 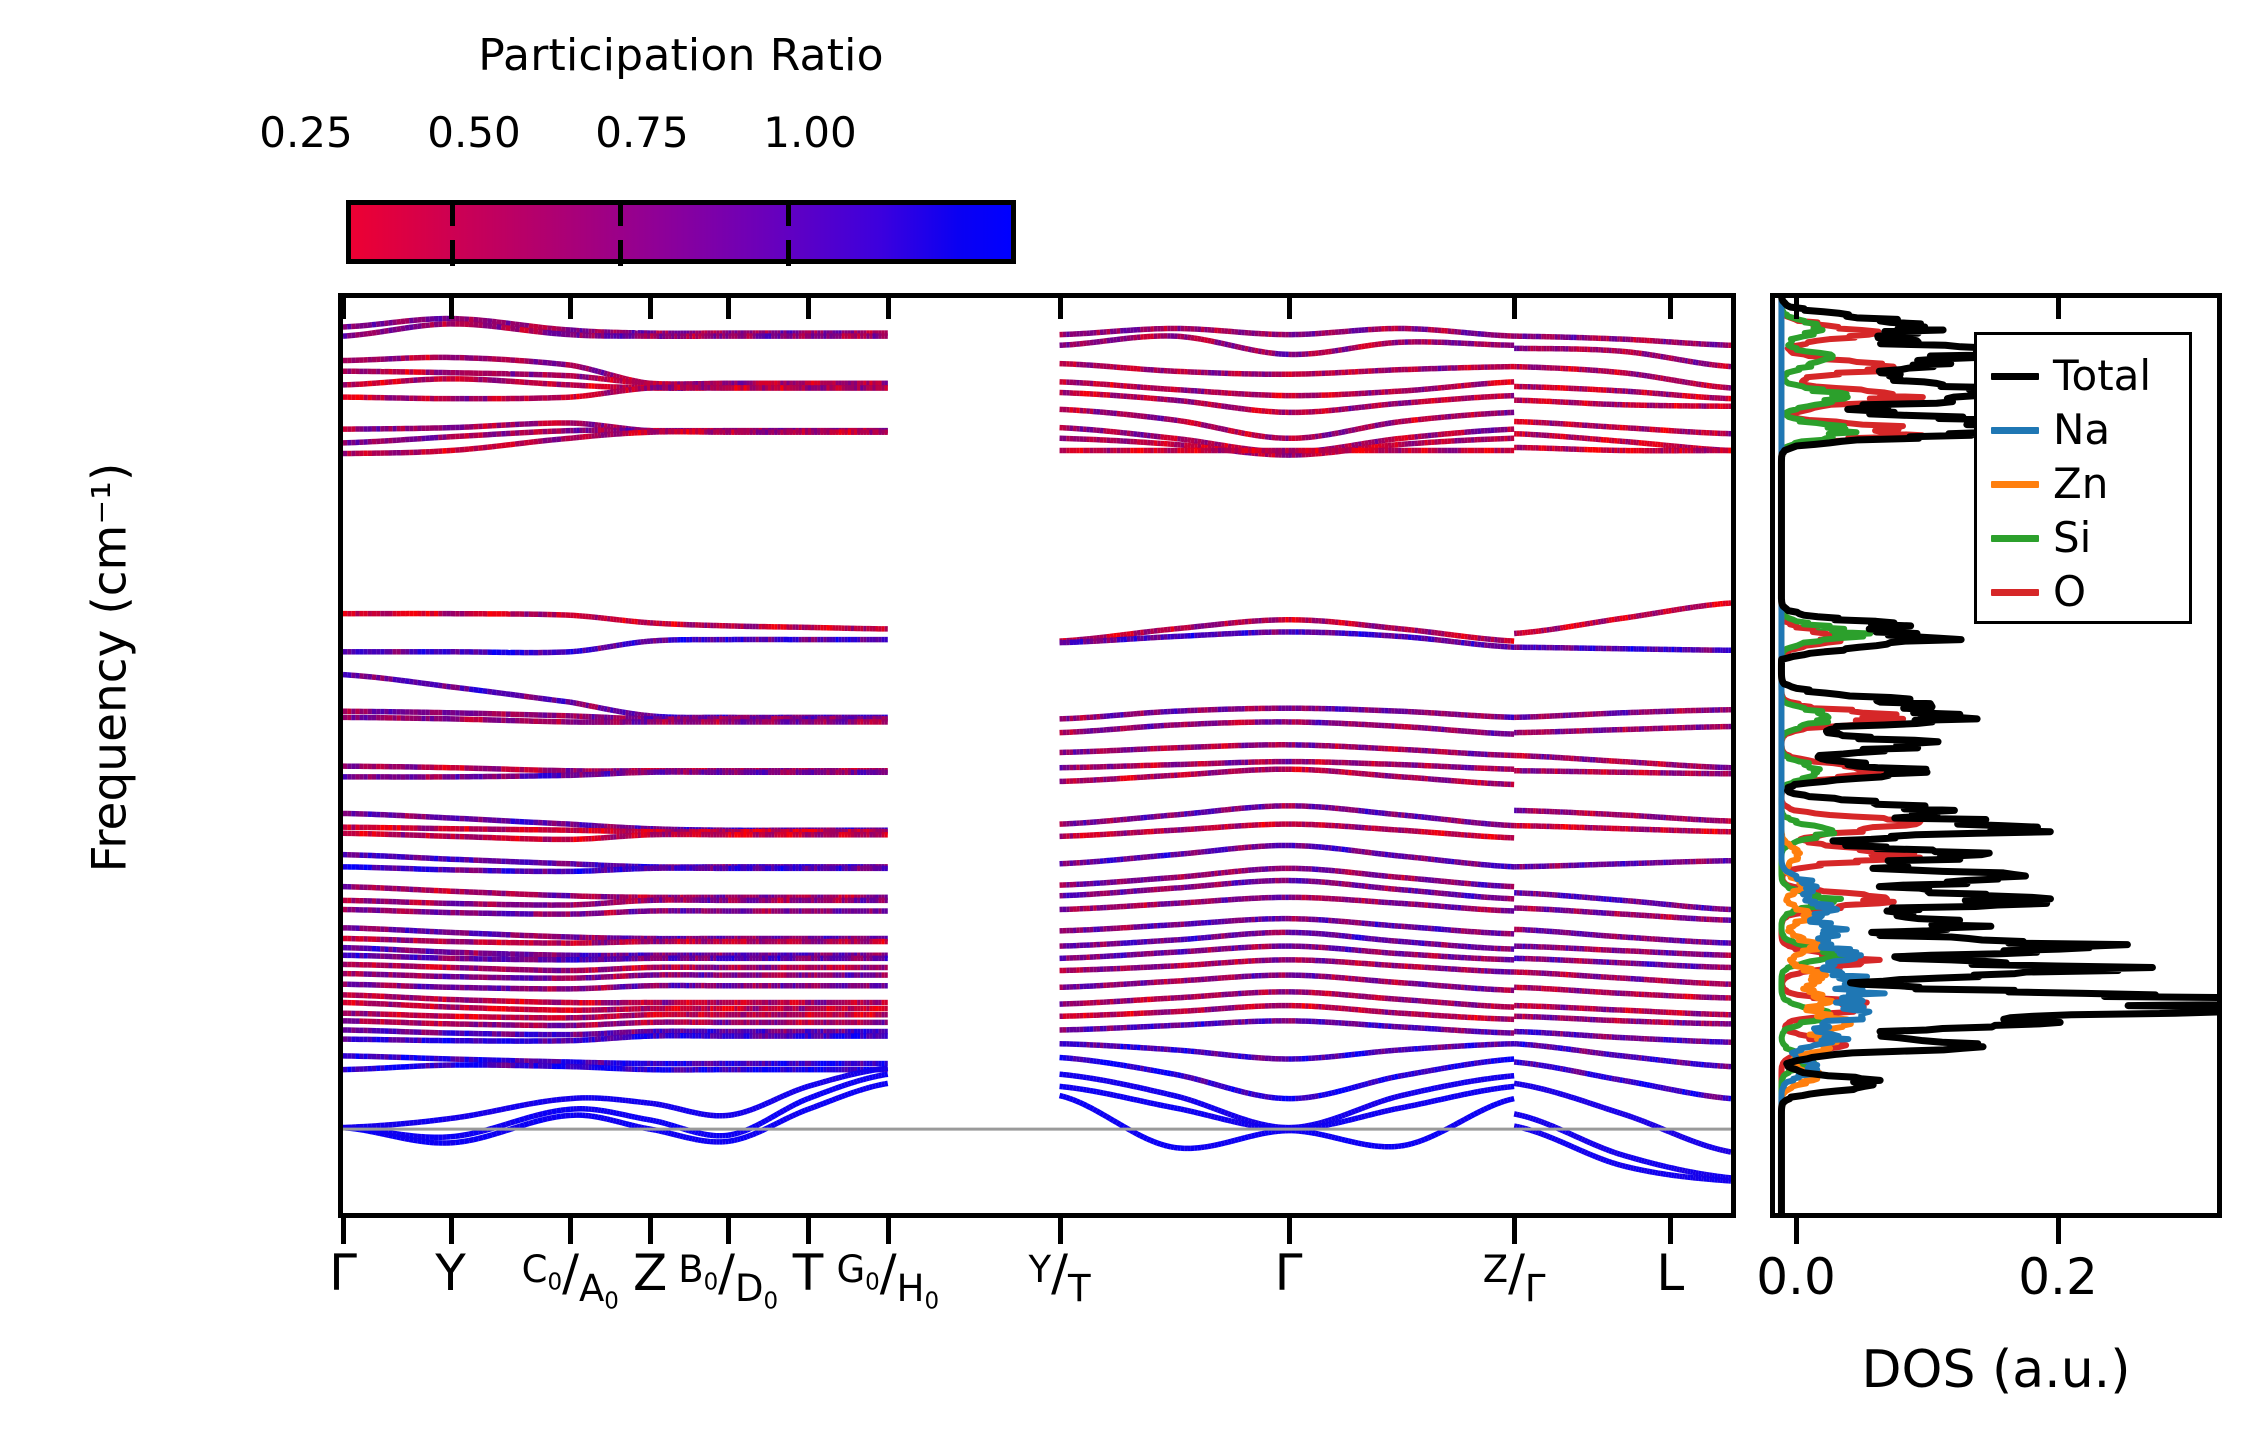 What do you see at coordinates (810, 132) in the screenshot?
I see `colorbar-tick-label-3: 1.00` at bounding box center [810, 132].